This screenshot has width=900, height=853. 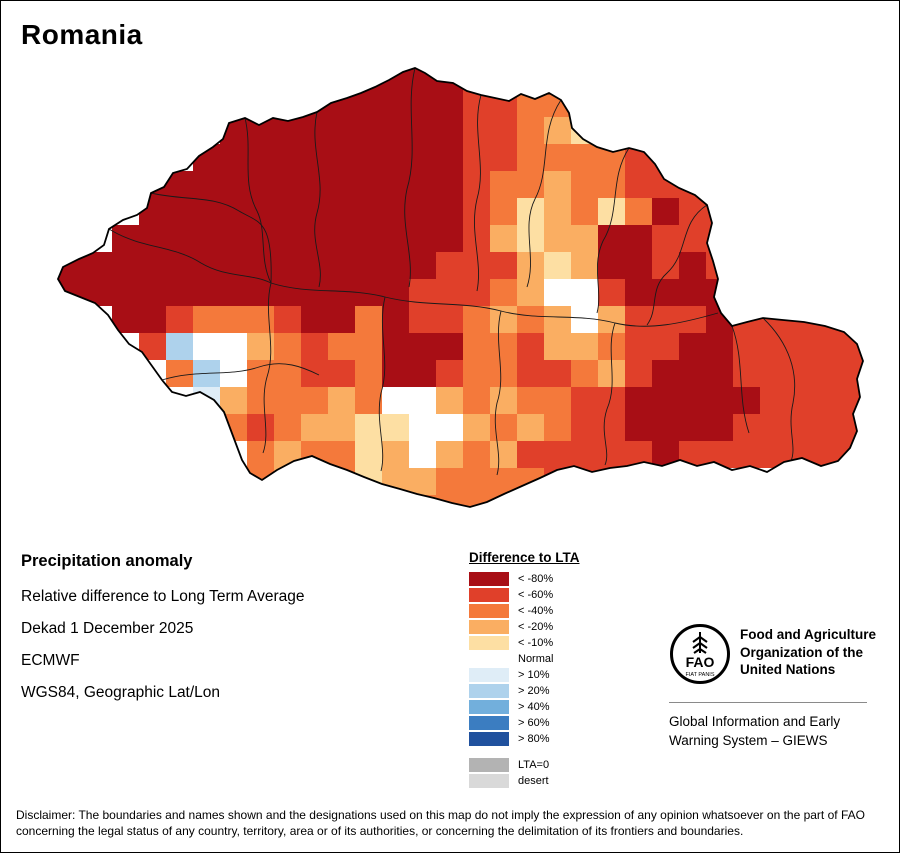 What do you see at coordinates (524, 765) in the screenshot?
I see `legend-item: LTA=0` at bounding box center [524, 765].